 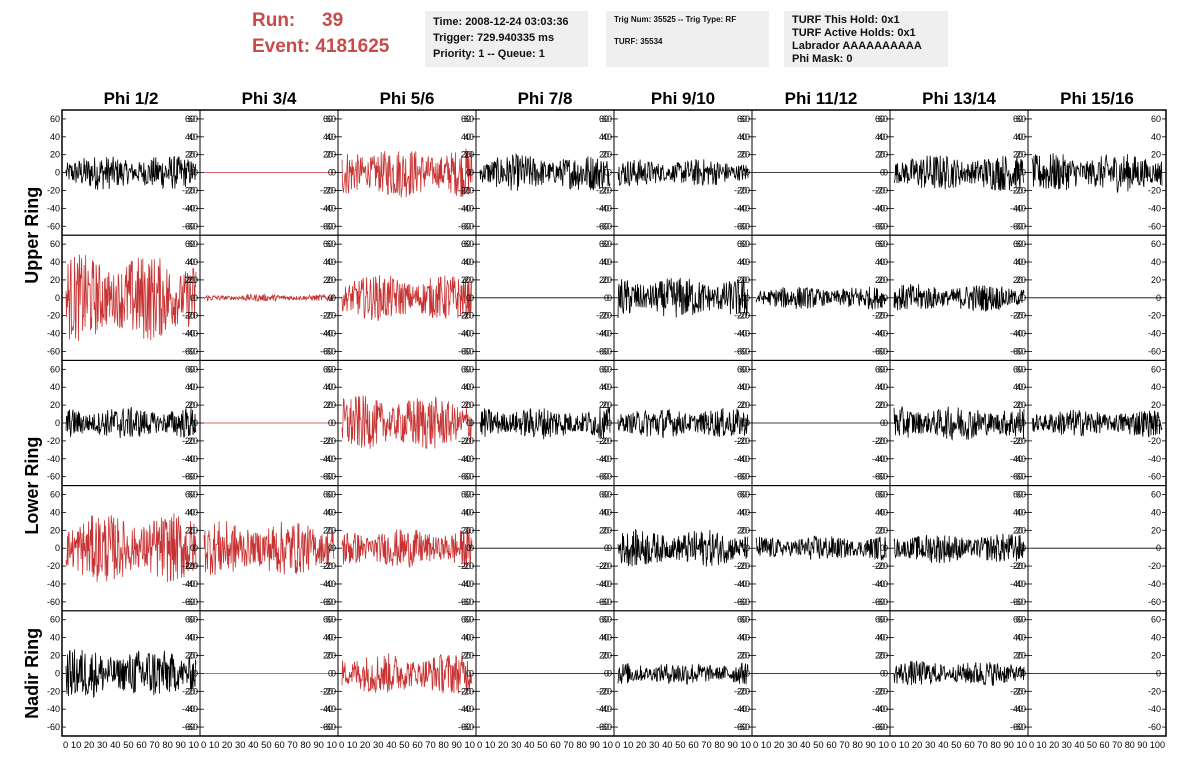 What do you see at coordinates (683, 98) in the screenshot?
I see `column-title: Phi 9/10` at bounding box center [683, 98].